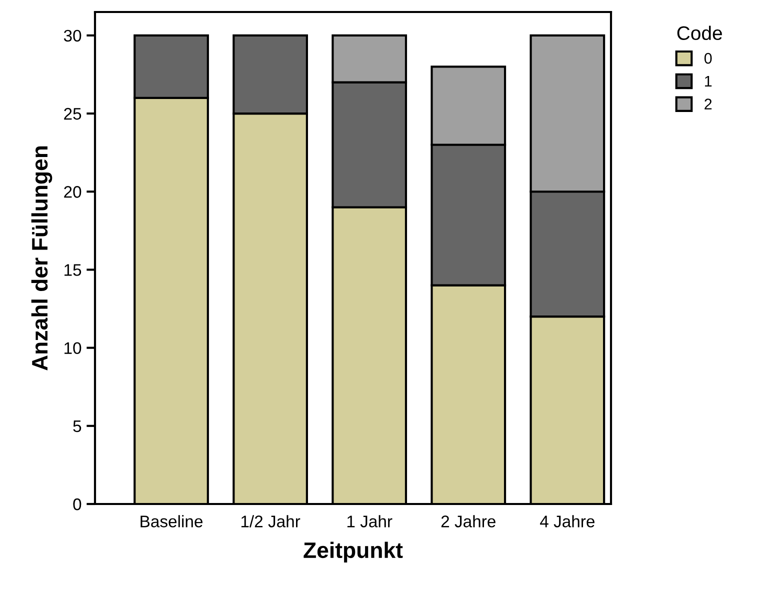 The height and width of the screenshot is (596, 777). Describe the element at coordinates (41, 258) in the screenshot. I see `y-axis-title: Anzahl der Füllungen` at that location.